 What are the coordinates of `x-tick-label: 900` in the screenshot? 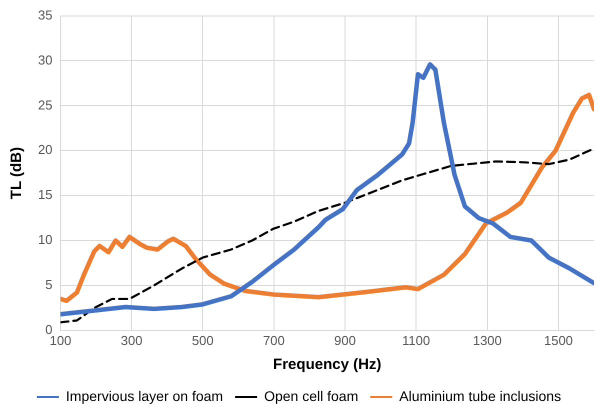 It's located at (345, 340).